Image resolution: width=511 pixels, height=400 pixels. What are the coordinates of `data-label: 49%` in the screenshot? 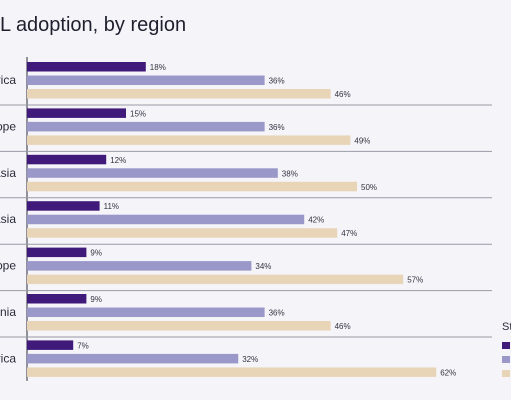 It's located at (362, 140).